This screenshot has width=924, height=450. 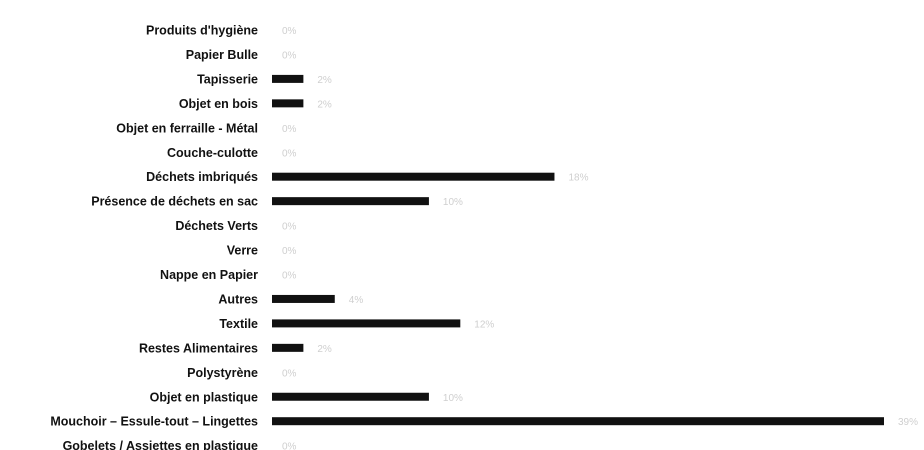 What do you see at coordinates (453, 398) in the screenshot?
I see `value-label-objet-en-plastique: 10%` at bounding box center [453, 398].